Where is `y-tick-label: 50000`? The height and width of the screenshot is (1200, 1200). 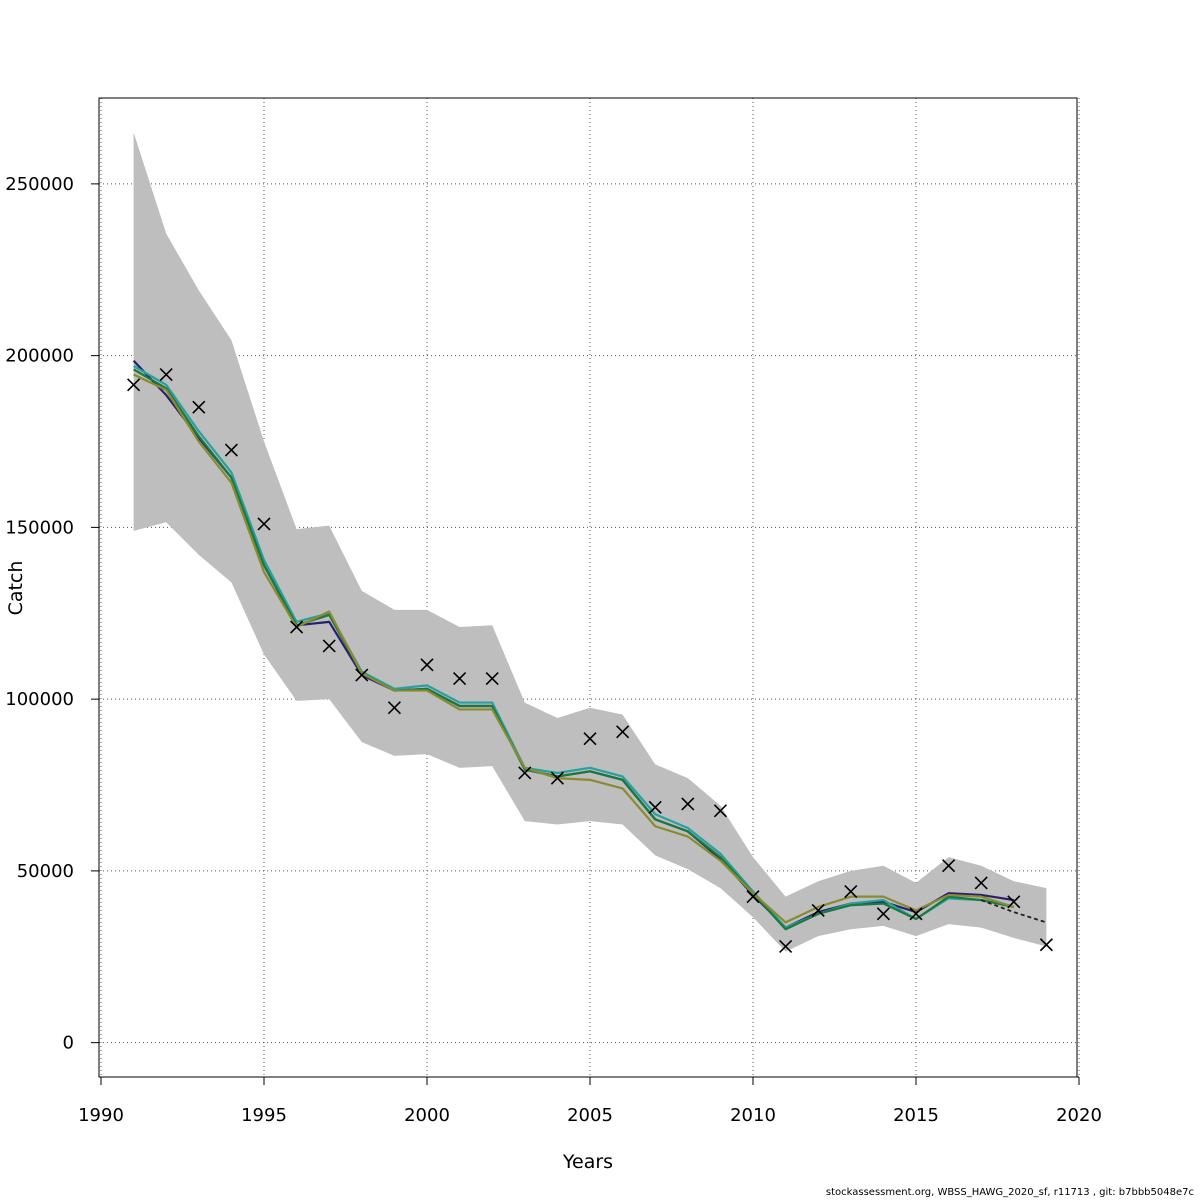 y-tick-label: 50000 is located at coordinates (45, 871).